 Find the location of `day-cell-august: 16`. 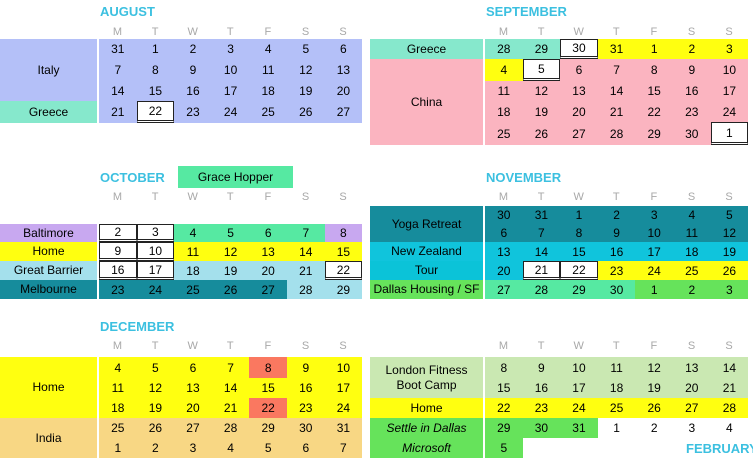

day-cell-august: 16 is located at coordinates (193, 91).